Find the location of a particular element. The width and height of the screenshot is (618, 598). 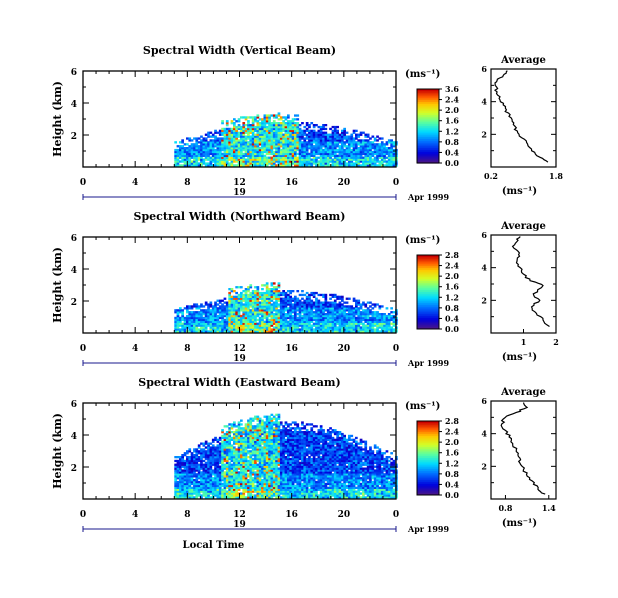

chart-title: Spectral Width (Eastward Beam) is located at coordinates (239, 382).